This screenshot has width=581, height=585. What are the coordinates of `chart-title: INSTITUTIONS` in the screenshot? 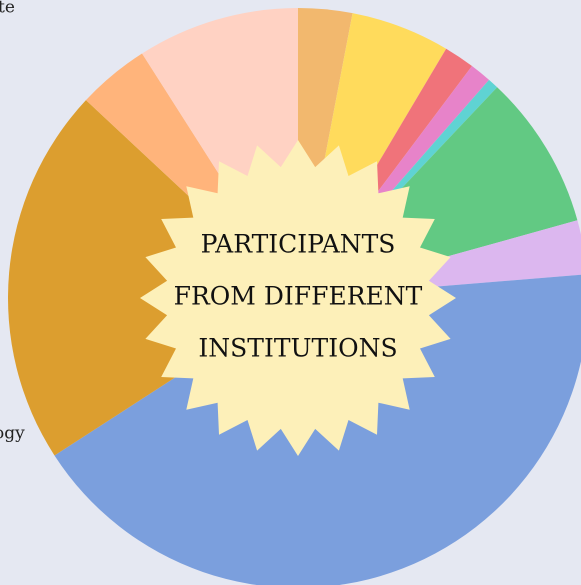 It's located at (297, 348).